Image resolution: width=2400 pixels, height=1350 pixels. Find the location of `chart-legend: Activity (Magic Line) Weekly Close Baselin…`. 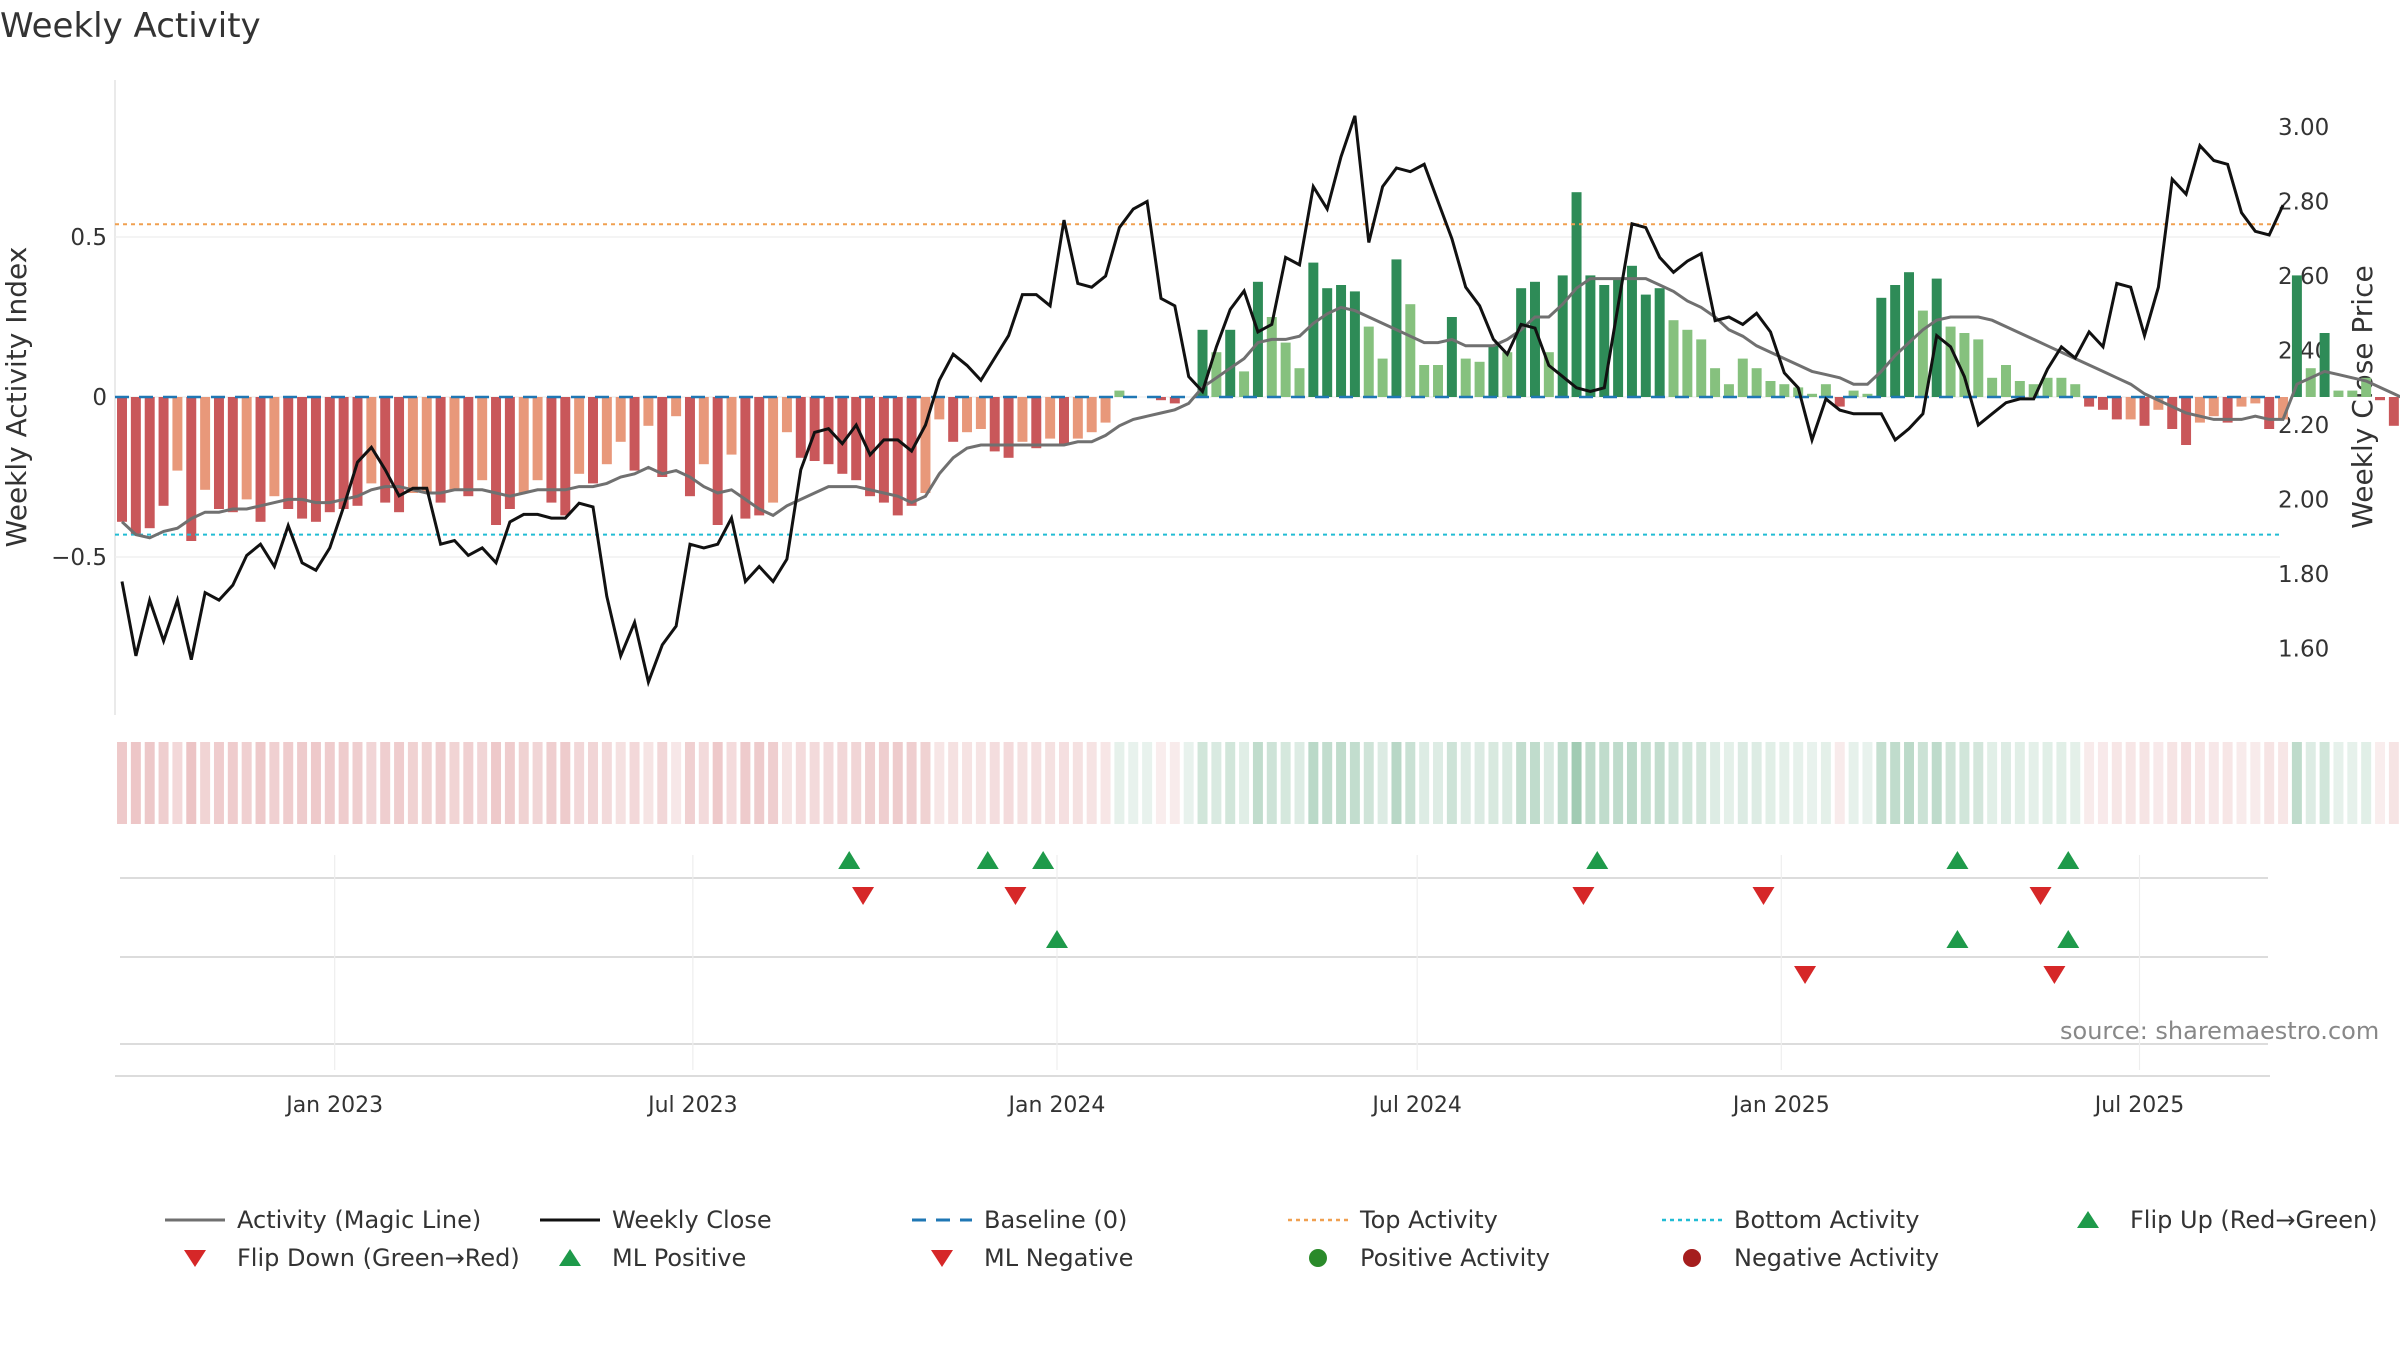

chart-legend: Activity (Magic Line) Weekly Close Baselin… is located at coordinates (1200, 1245).